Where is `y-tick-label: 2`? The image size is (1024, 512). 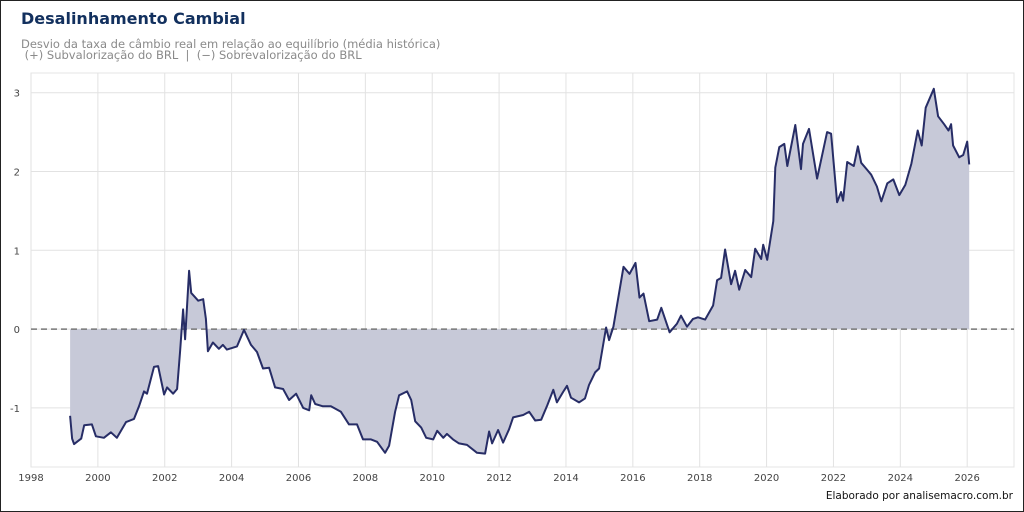
y-tick-label: 2 is located at coordinates (17, 173).